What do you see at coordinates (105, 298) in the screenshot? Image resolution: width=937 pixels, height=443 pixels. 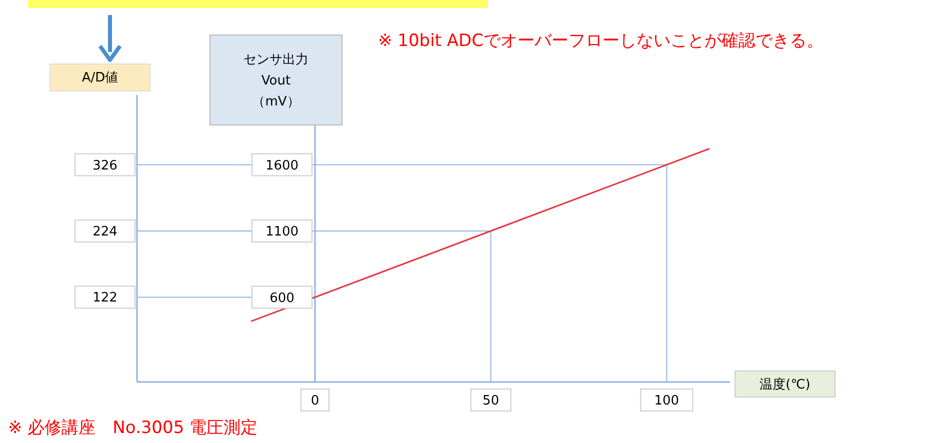 I see `y2-tick-label: 122` at bounding box center [105, 298].